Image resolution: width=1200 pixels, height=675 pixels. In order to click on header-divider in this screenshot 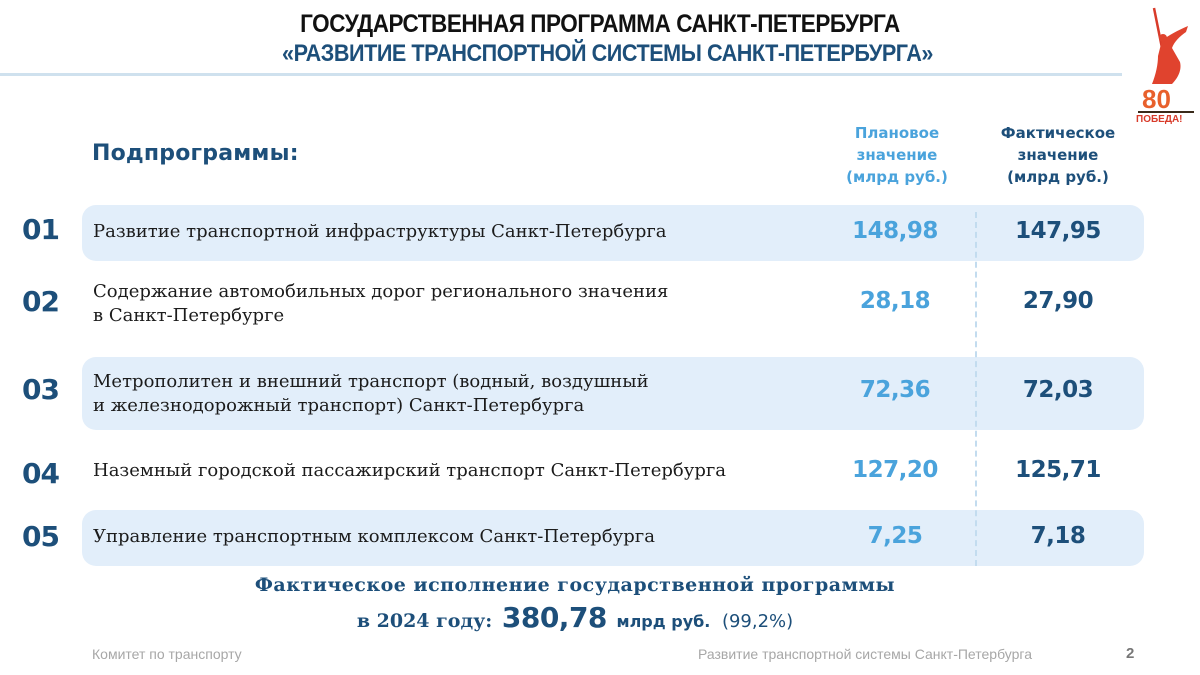, I will do `click(561, 74)`.